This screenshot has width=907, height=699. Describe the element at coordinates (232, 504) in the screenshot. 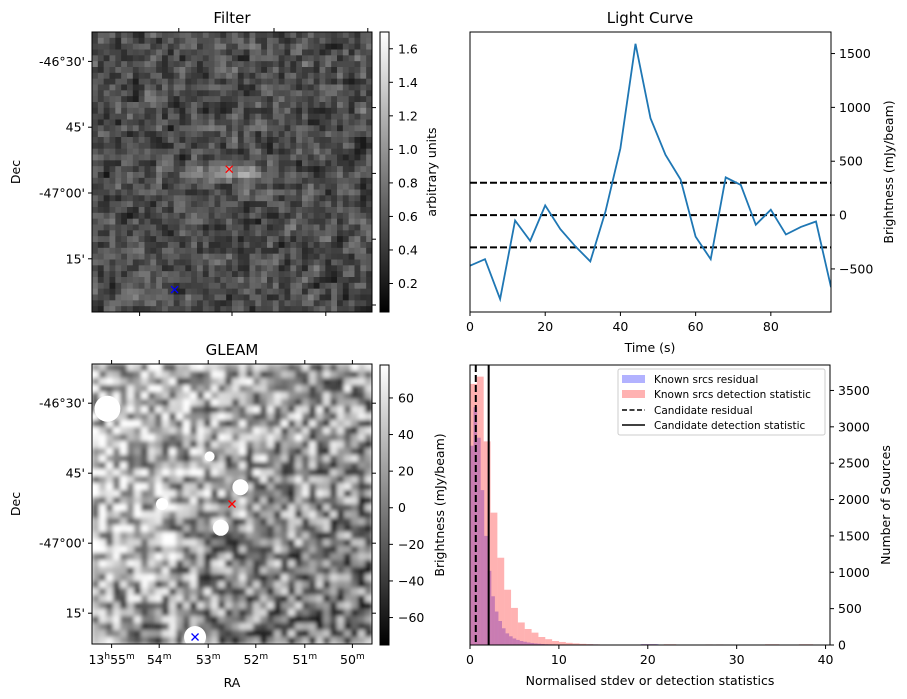

I see `gleam-image` at that location.